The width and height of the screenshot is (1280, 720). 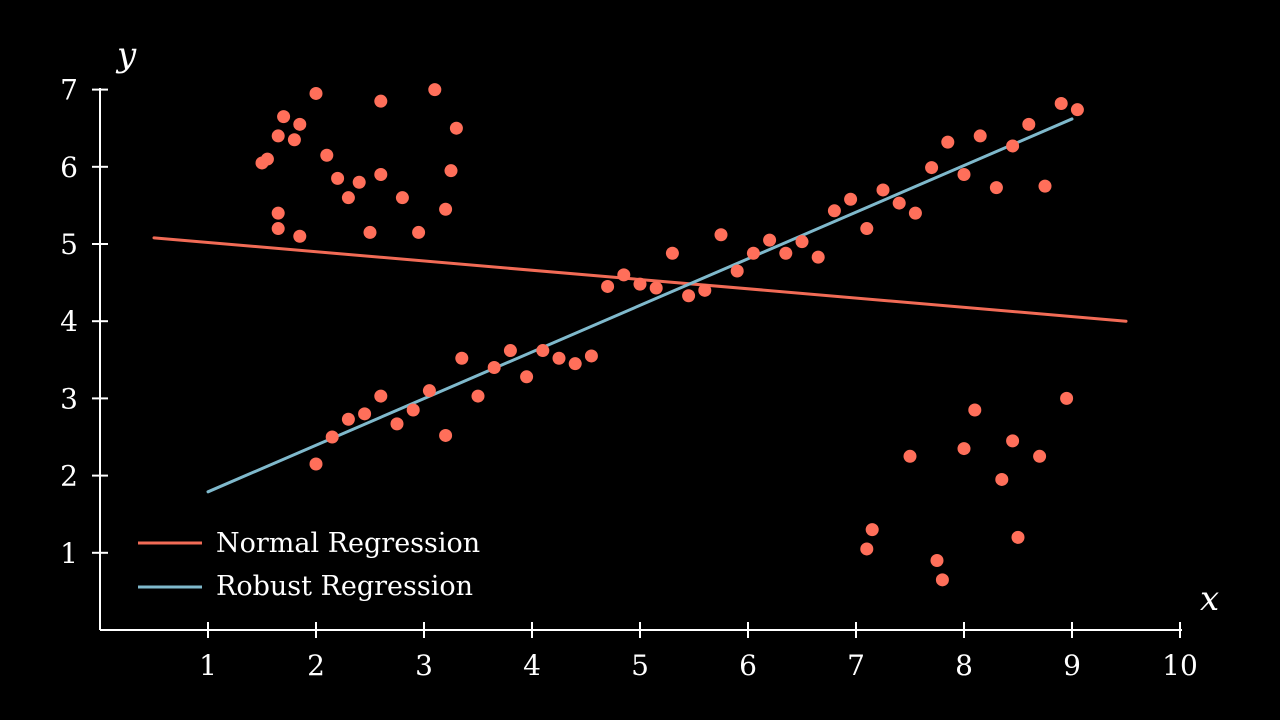 What do you see at coordinates (69, 244) in the screenshot?
I see `y-tick-label: 5` at bounding box center [69, 244].